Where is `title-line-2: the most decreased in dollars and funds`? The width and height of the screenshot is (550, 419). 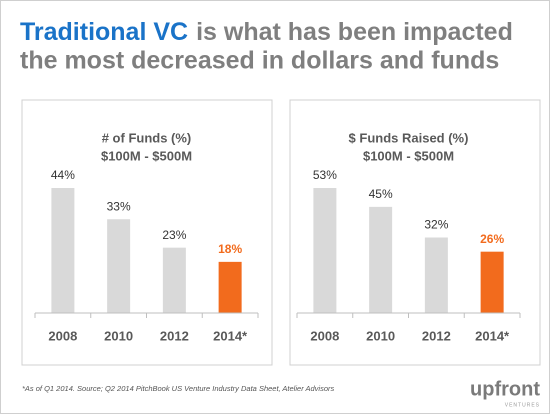 title-line-2: the most decreased in dollars and funds is located at coordinates (259, 61).